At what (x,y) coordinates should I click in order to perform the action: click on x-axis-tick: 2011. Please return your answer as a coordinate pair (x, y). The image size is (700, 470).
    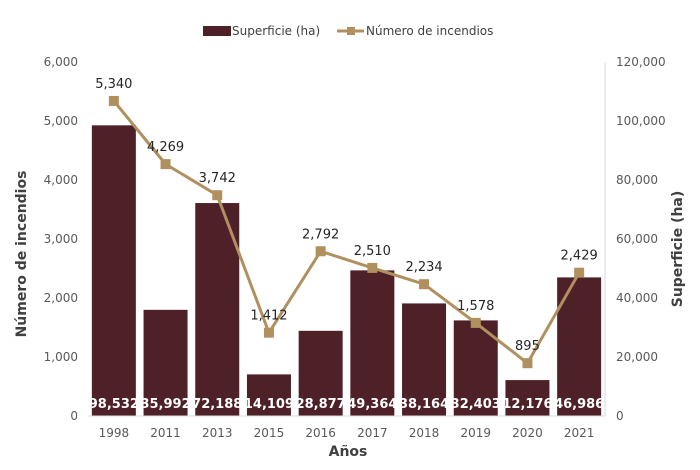
    Looking at the image, I should click on (165, 433).